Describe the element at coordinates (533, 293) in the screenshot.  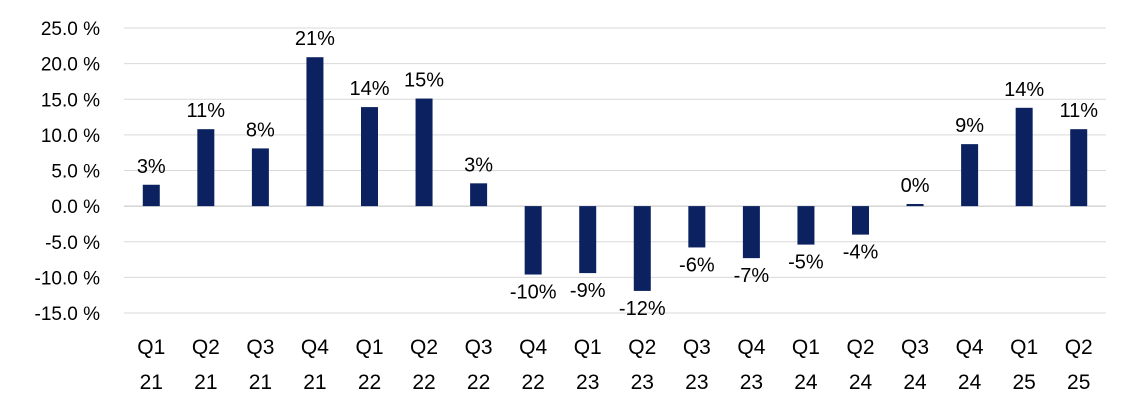
I see `data-label: -10%` at that location.